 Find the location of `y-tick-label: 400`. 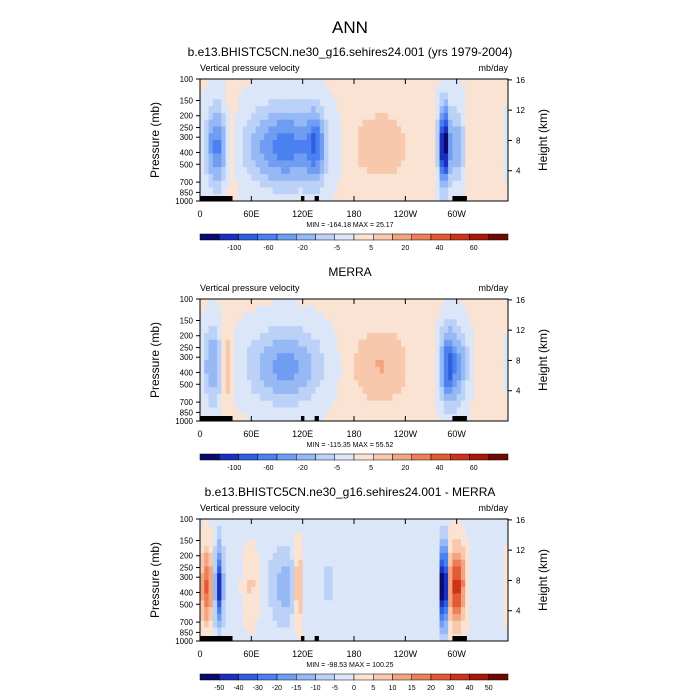

y-tick-label: 400 is located at coordinates (187, 372).